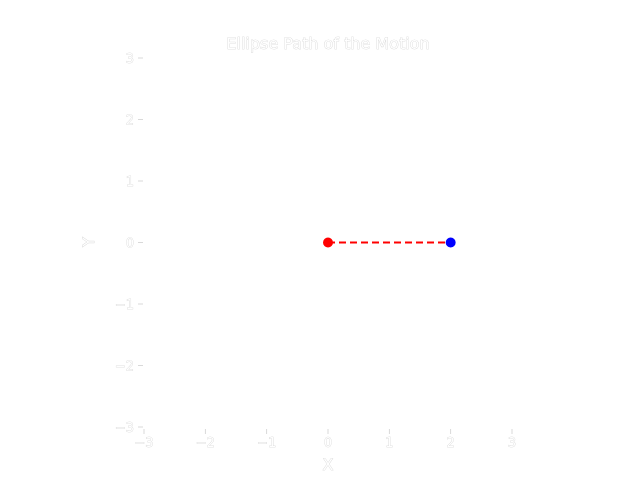  What do you see at coordinates (512, 443) in the screenshot?
I see `x-tick-label: 3` at bounding box center [512, 443].